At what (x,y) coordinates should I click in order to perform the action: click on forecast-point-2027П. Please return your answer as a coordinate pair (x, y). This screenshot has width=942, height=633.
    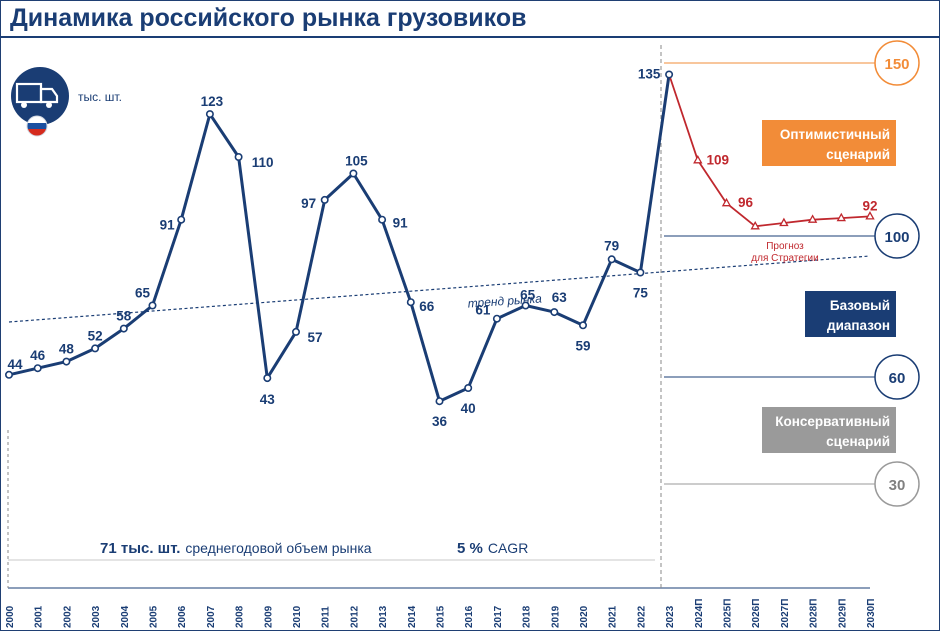
    Looking at the image, I should click on (784, 222).